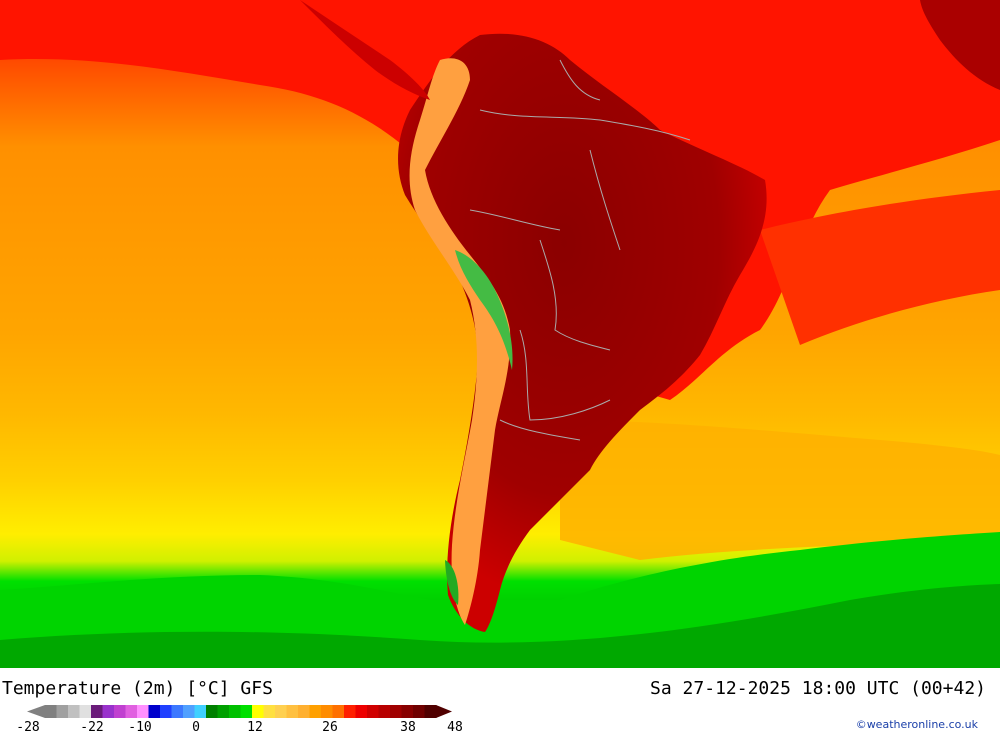 The width and height of the screenshot is (1000, 733). Describe the element at coordinates (137, 688) in the screenshot. I see `map-title: Temperature (2m) [°C] GFS` at that location.